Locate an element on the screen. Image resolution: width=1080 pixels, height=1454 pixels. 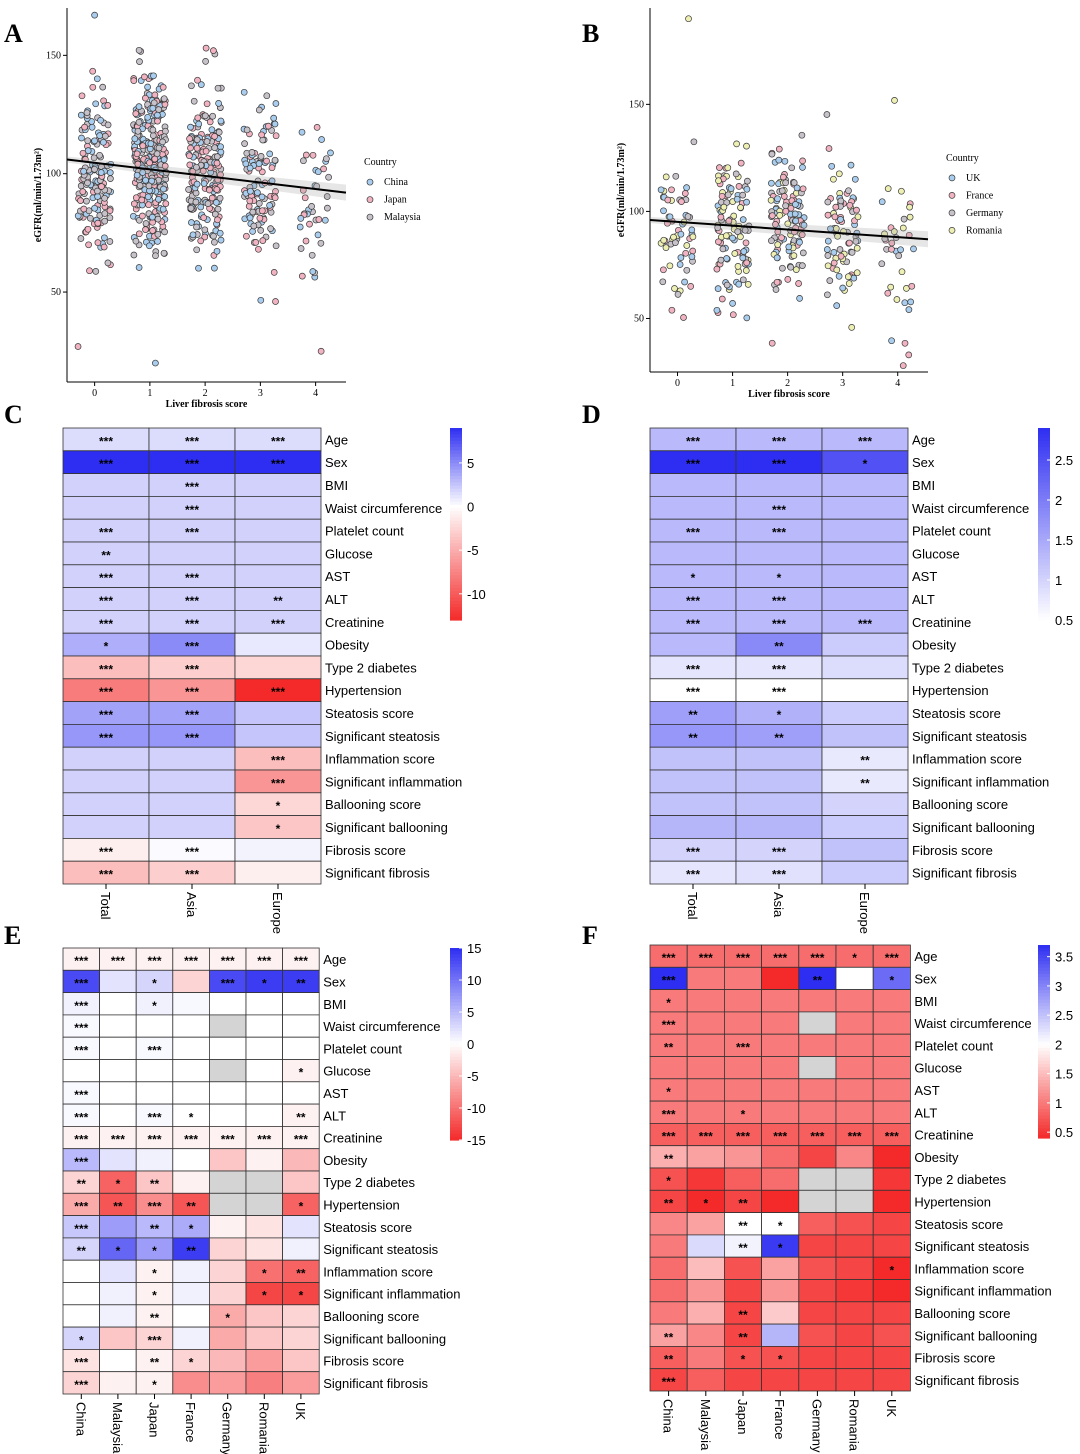
row-label: Significant steatosis is located at coordinates (971, 1246).